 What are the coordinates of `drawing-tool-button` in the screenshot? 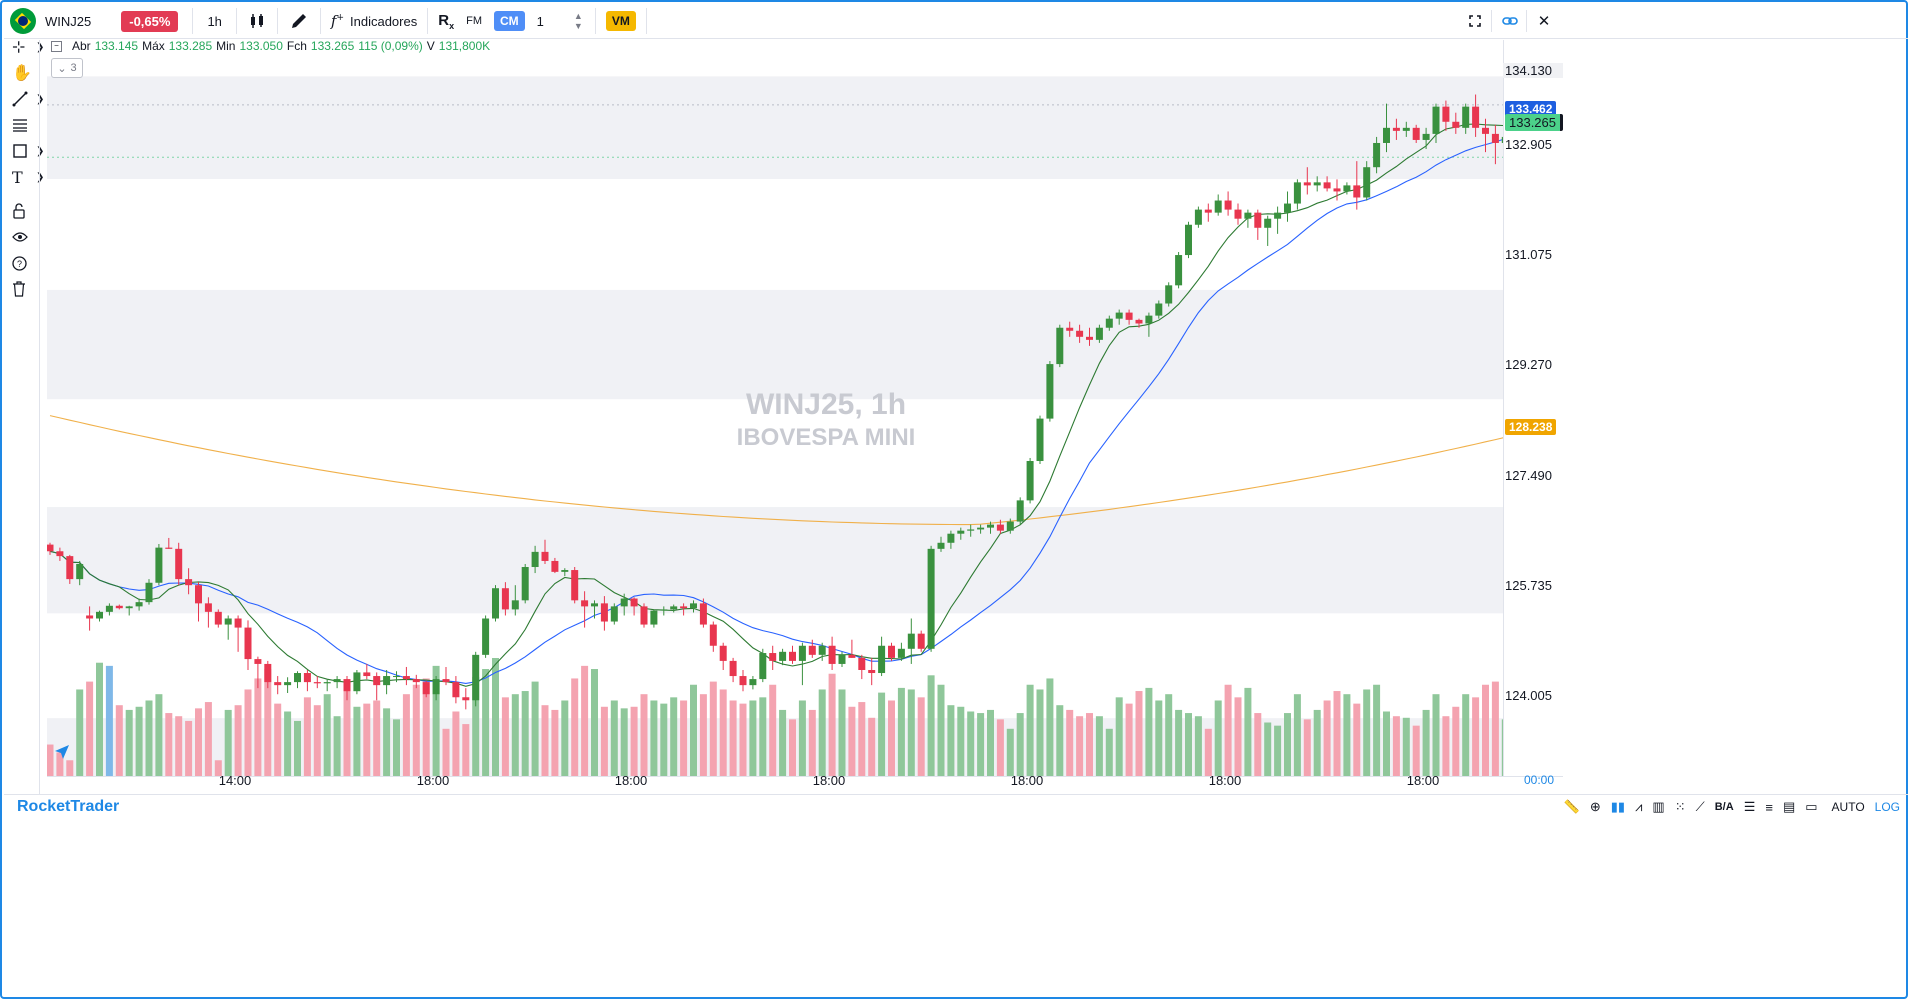 It's located at (299, 21).